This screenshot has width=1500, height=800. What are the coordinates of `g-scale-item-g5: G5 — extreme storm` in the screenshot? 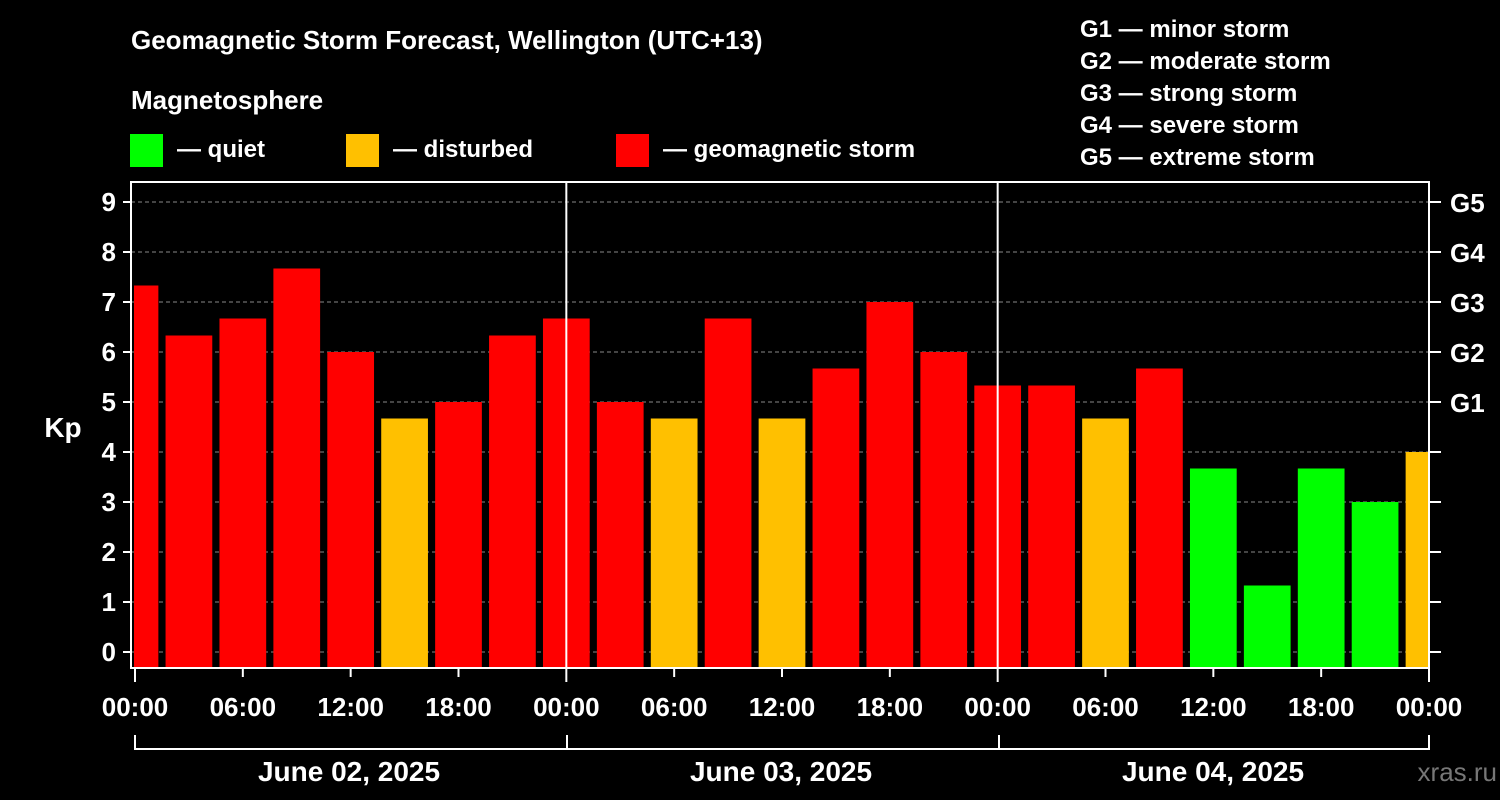 It's located at (1197, 157).